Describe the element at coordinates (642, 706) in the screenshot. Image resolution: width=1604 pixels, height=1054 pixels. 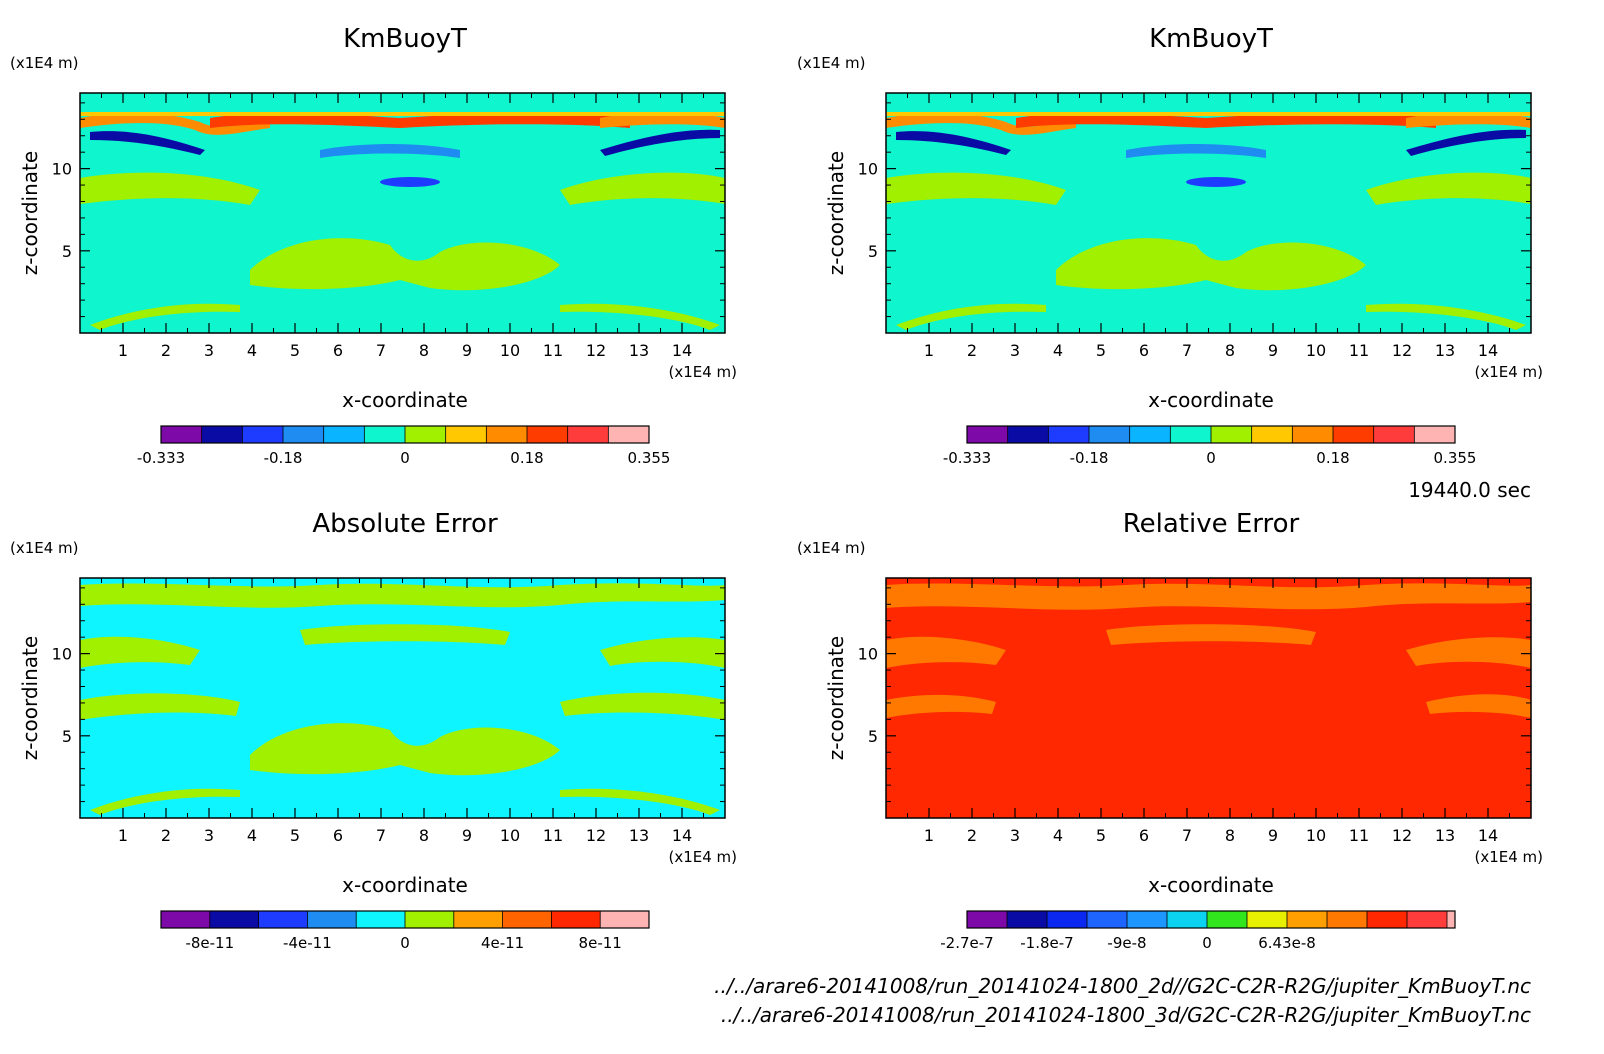
I see `error-mid-right` at that location.